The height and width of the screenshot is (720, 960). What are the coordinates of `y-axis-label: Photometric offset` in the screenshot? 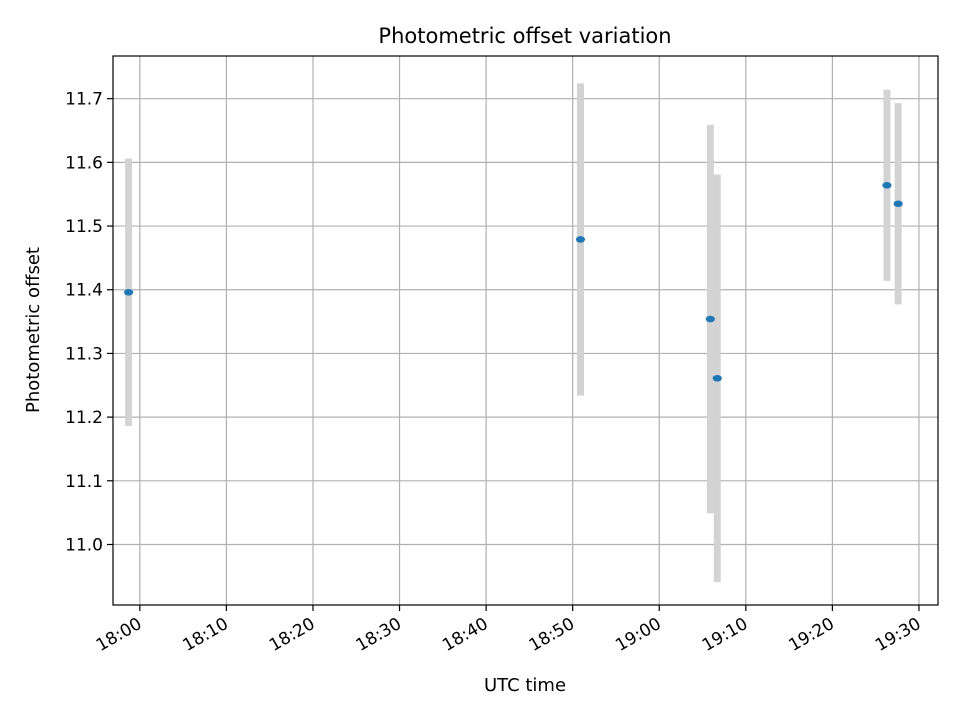 It's located at (33, 330).